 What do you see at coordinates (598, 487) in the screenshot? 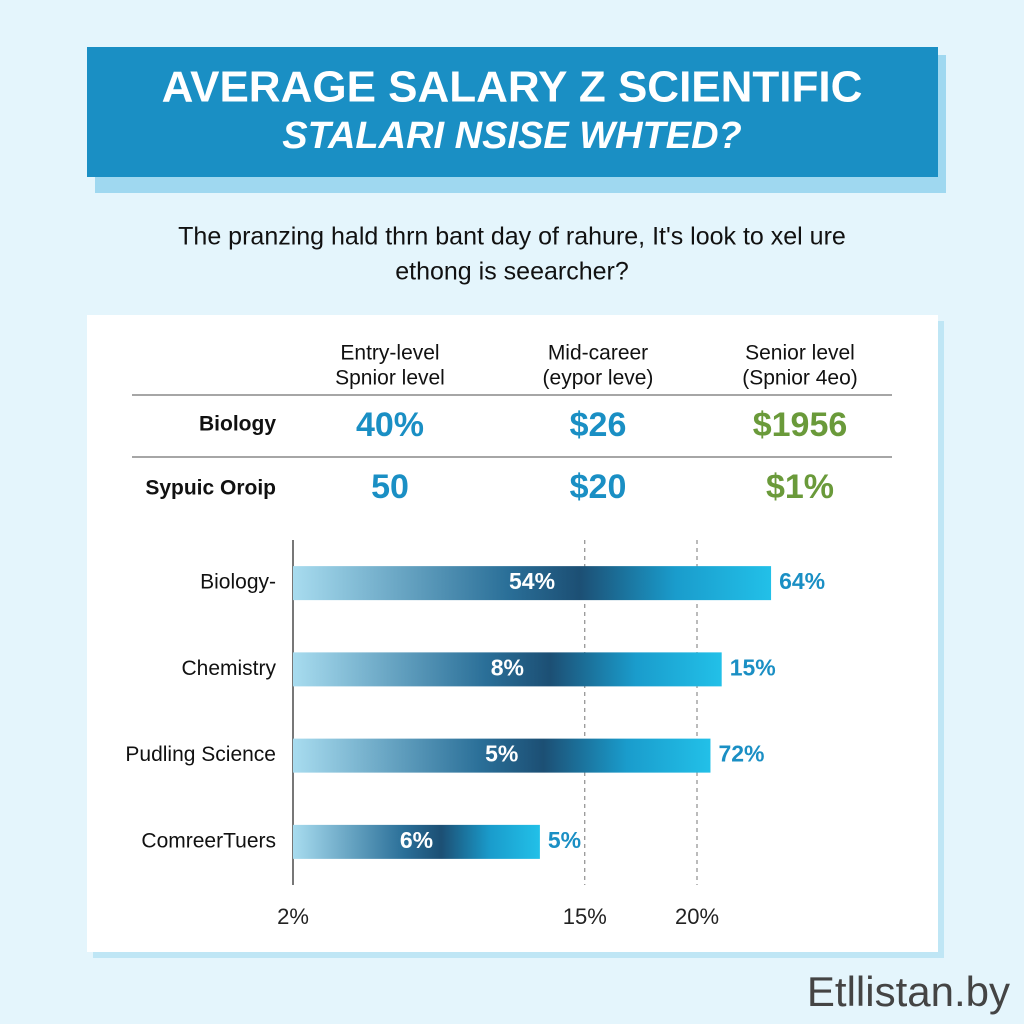
I see `table-cell: $20` at bounding box center [598, 487].